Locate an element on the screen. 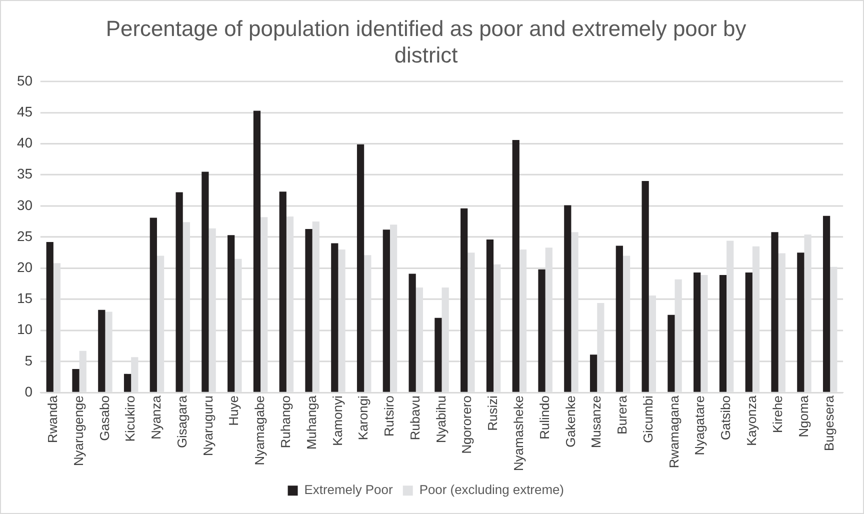  x-tick-label: Rusizi is located at coordinates (492, 413).